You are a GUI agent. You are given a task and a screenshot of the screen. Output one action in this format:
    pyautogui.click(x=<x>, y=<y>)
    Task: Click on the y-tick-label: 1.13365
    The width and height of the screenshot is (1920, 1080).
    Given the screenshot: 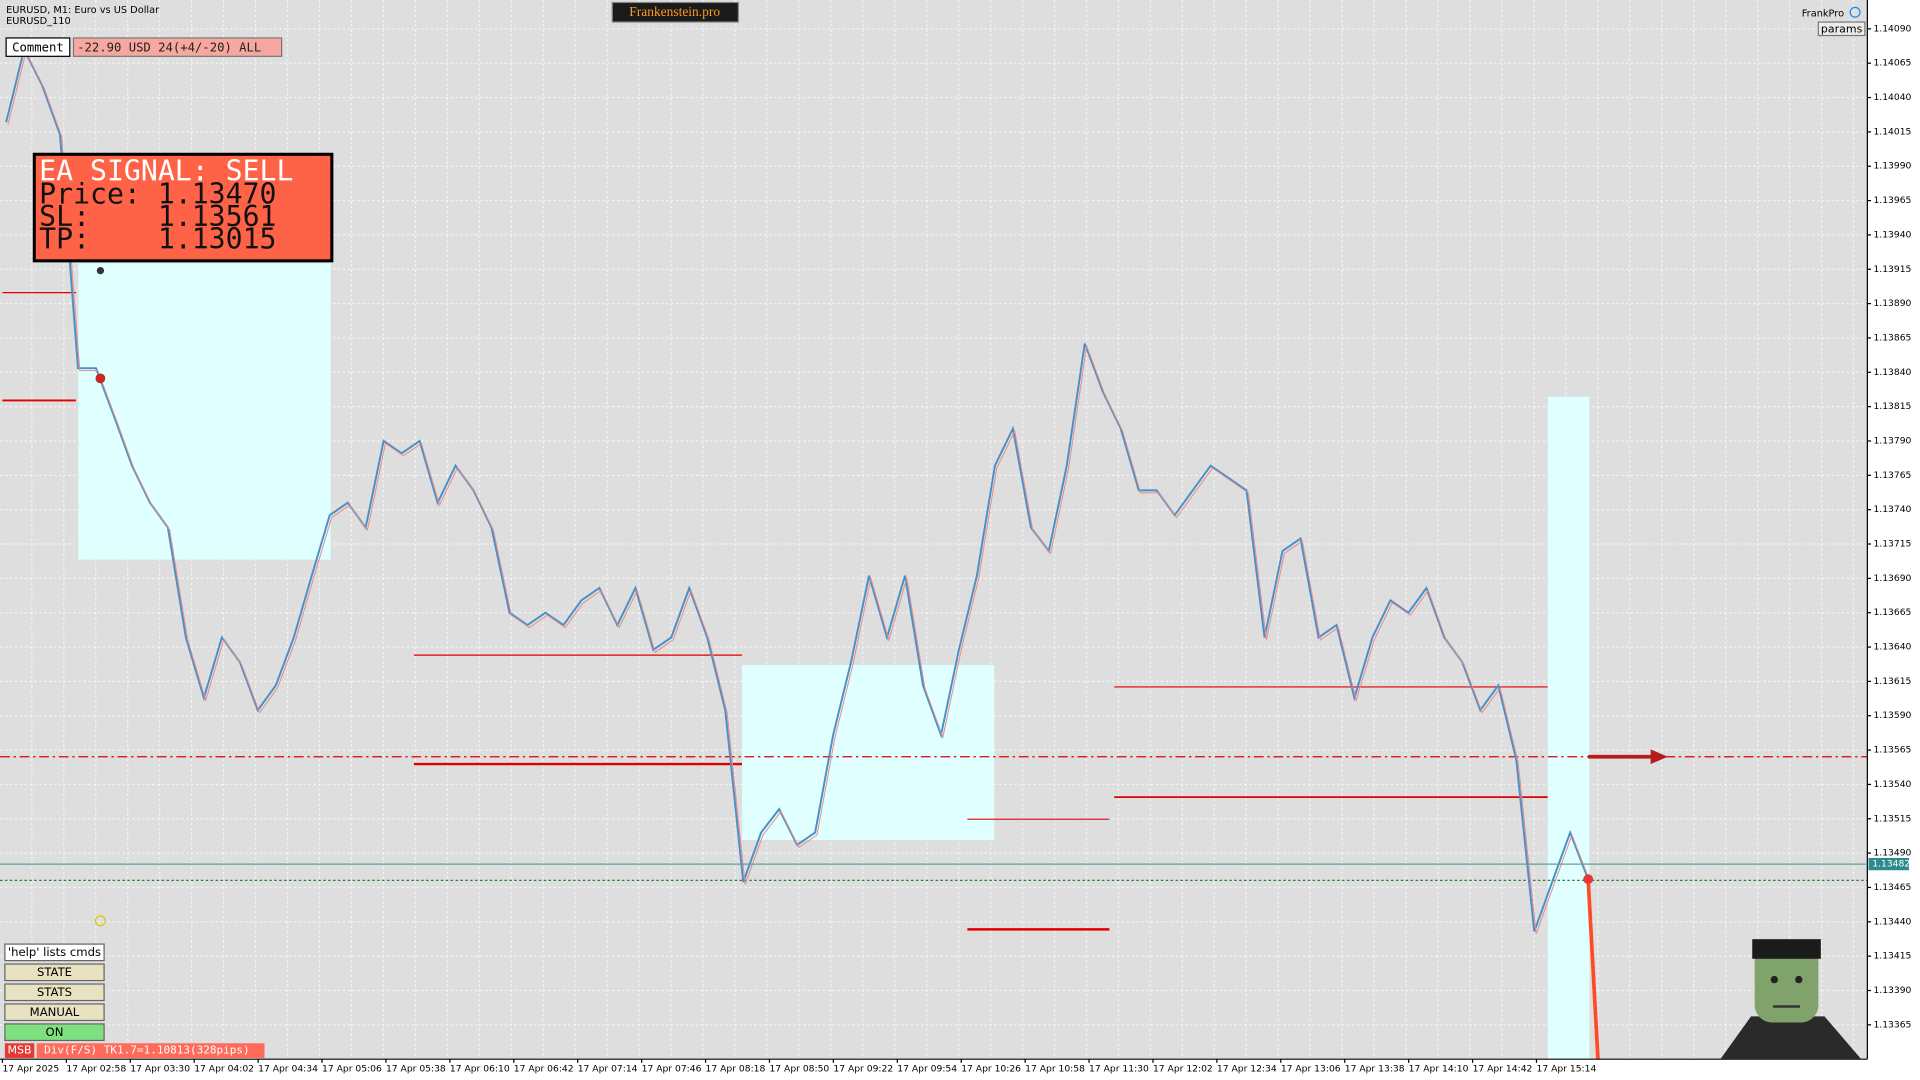 What is the action you would take?
    pyautogui.click(x=1892, y=1024)
    